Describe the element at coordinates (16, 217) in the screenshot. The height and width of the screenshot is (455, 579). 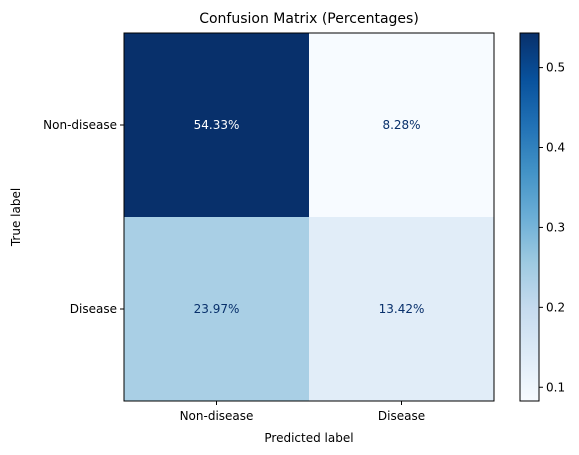
I see `y-axis-label: True label` at that location.